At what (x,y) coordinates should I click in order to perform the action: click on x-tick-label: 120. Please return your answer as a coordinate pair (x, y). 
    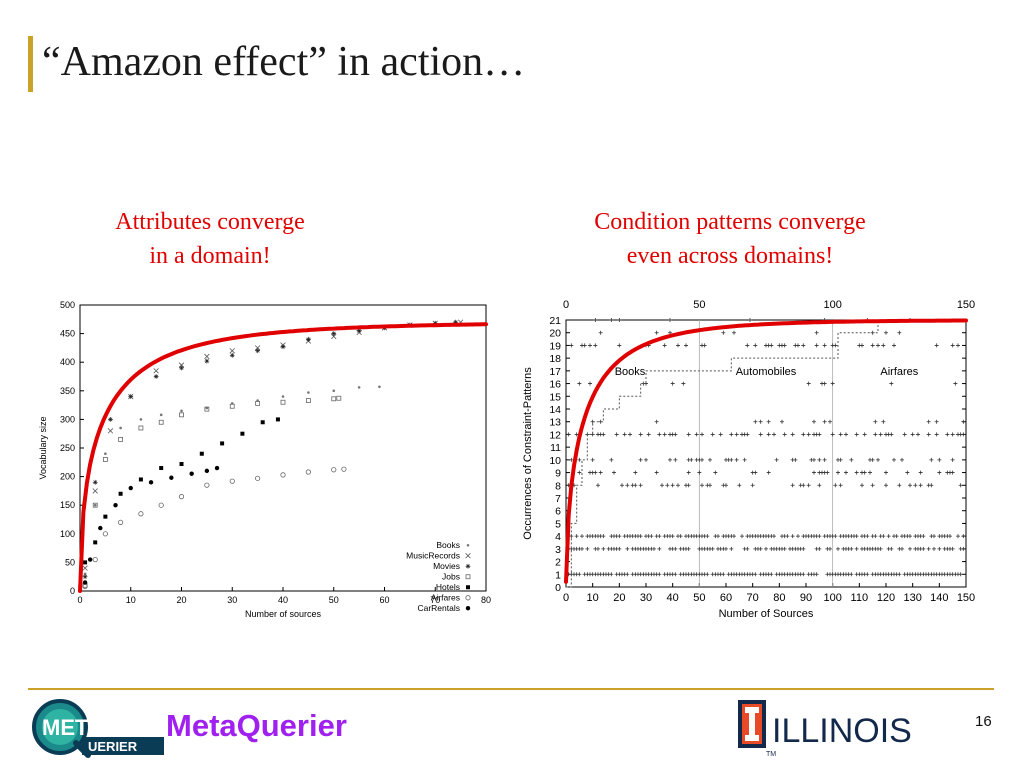
    Looking at the image, I should click on (886, 598).